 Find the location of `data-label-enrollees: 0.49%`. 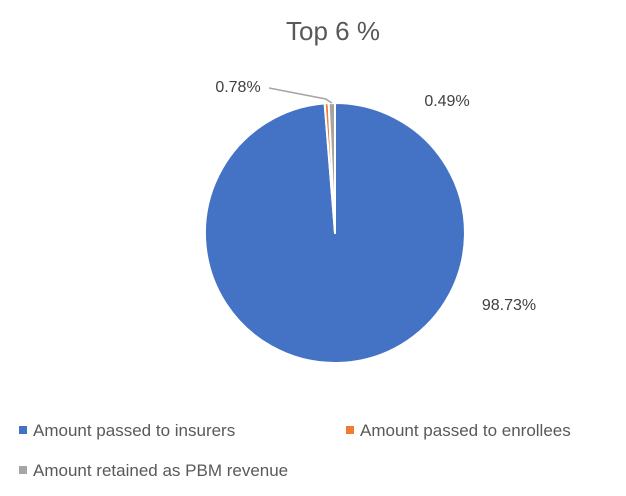

data-label-enrollees: 0.49% is located at coordinates (446, 101).